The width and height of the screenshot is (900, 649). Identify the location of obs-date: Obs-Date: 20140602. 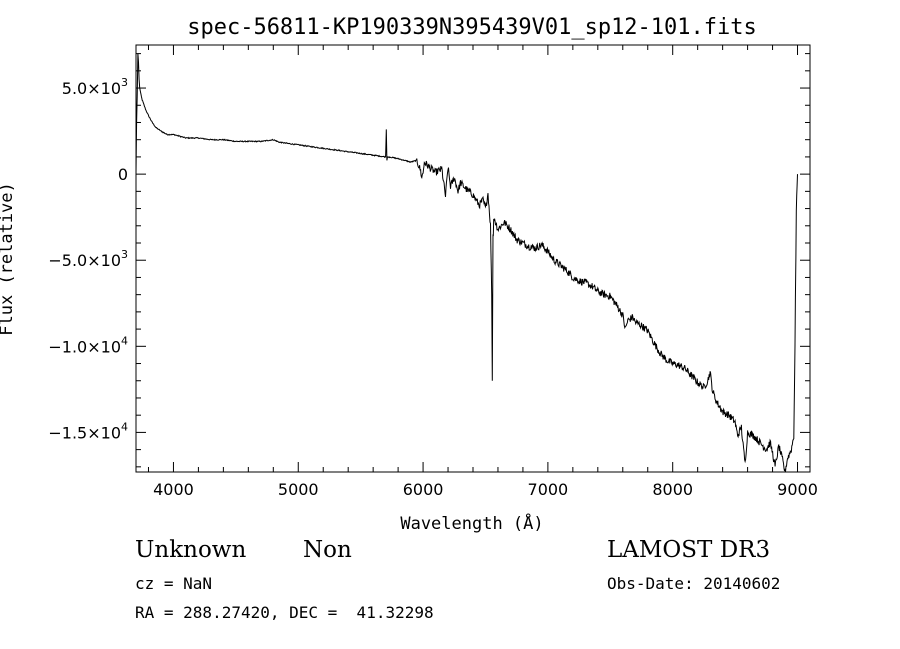
(694, 583).